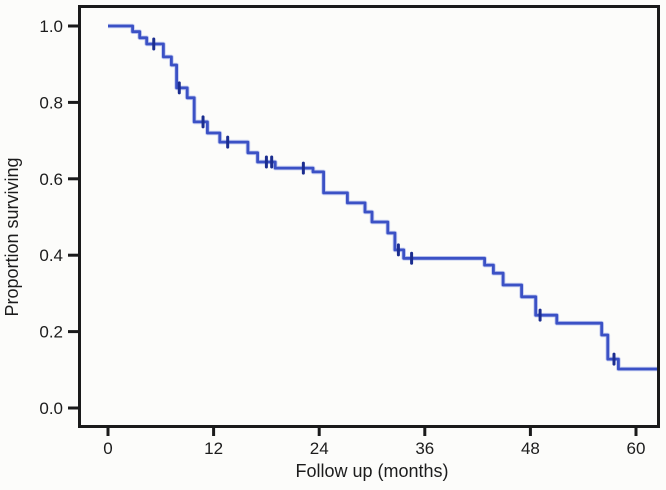 Image resolution: width=666 pixels, height=490 pixels. What do you see at coordinates (51, 102) in the screenshot?
I see `y-tick-label: 0.8` at bounding box center [51, 102].